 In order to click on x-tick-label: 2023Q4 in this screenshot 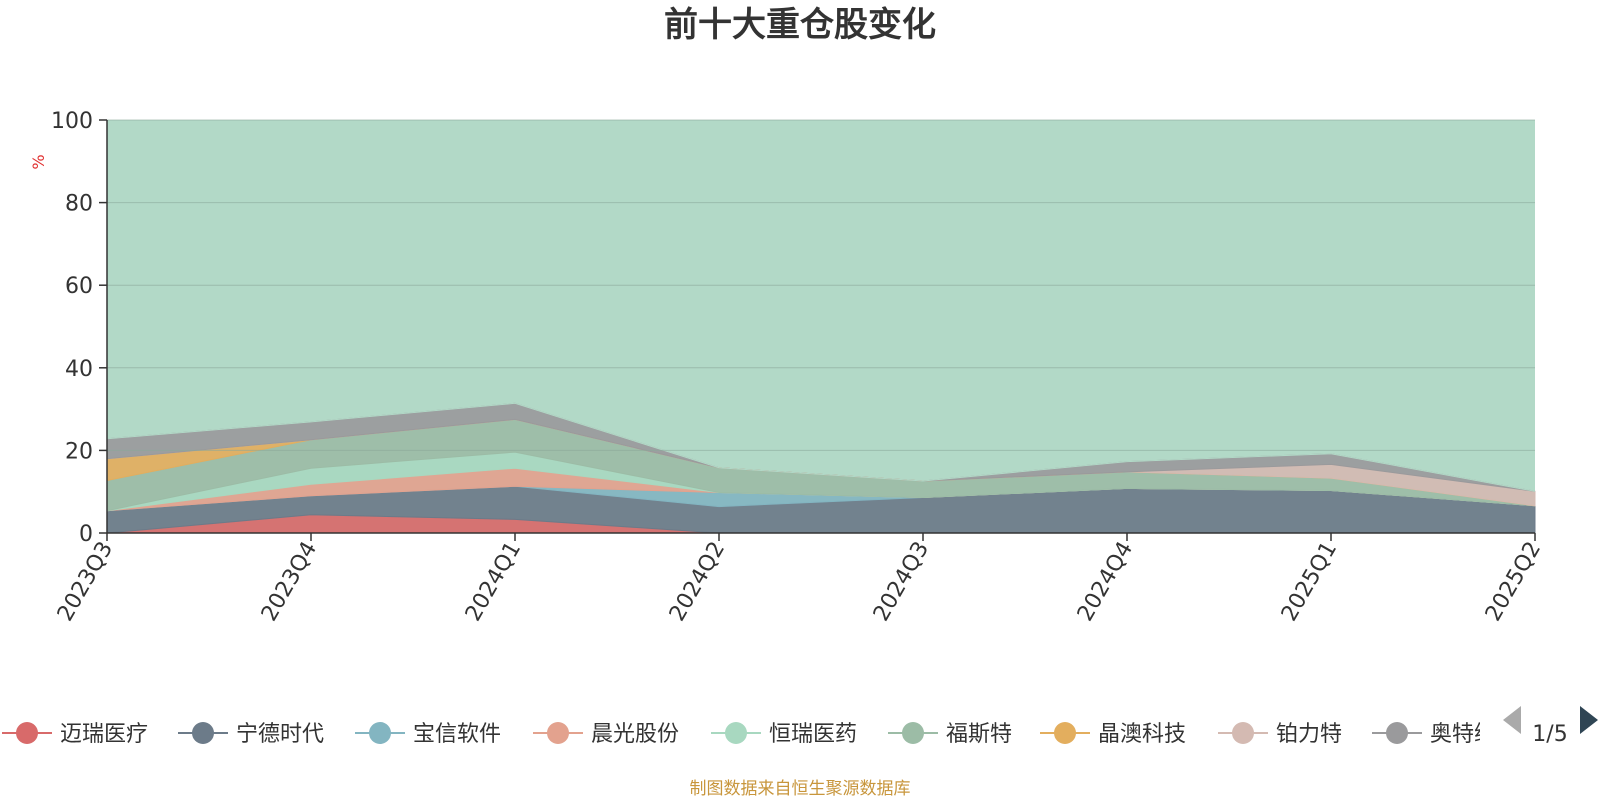, I will do `click(289, 582)`.